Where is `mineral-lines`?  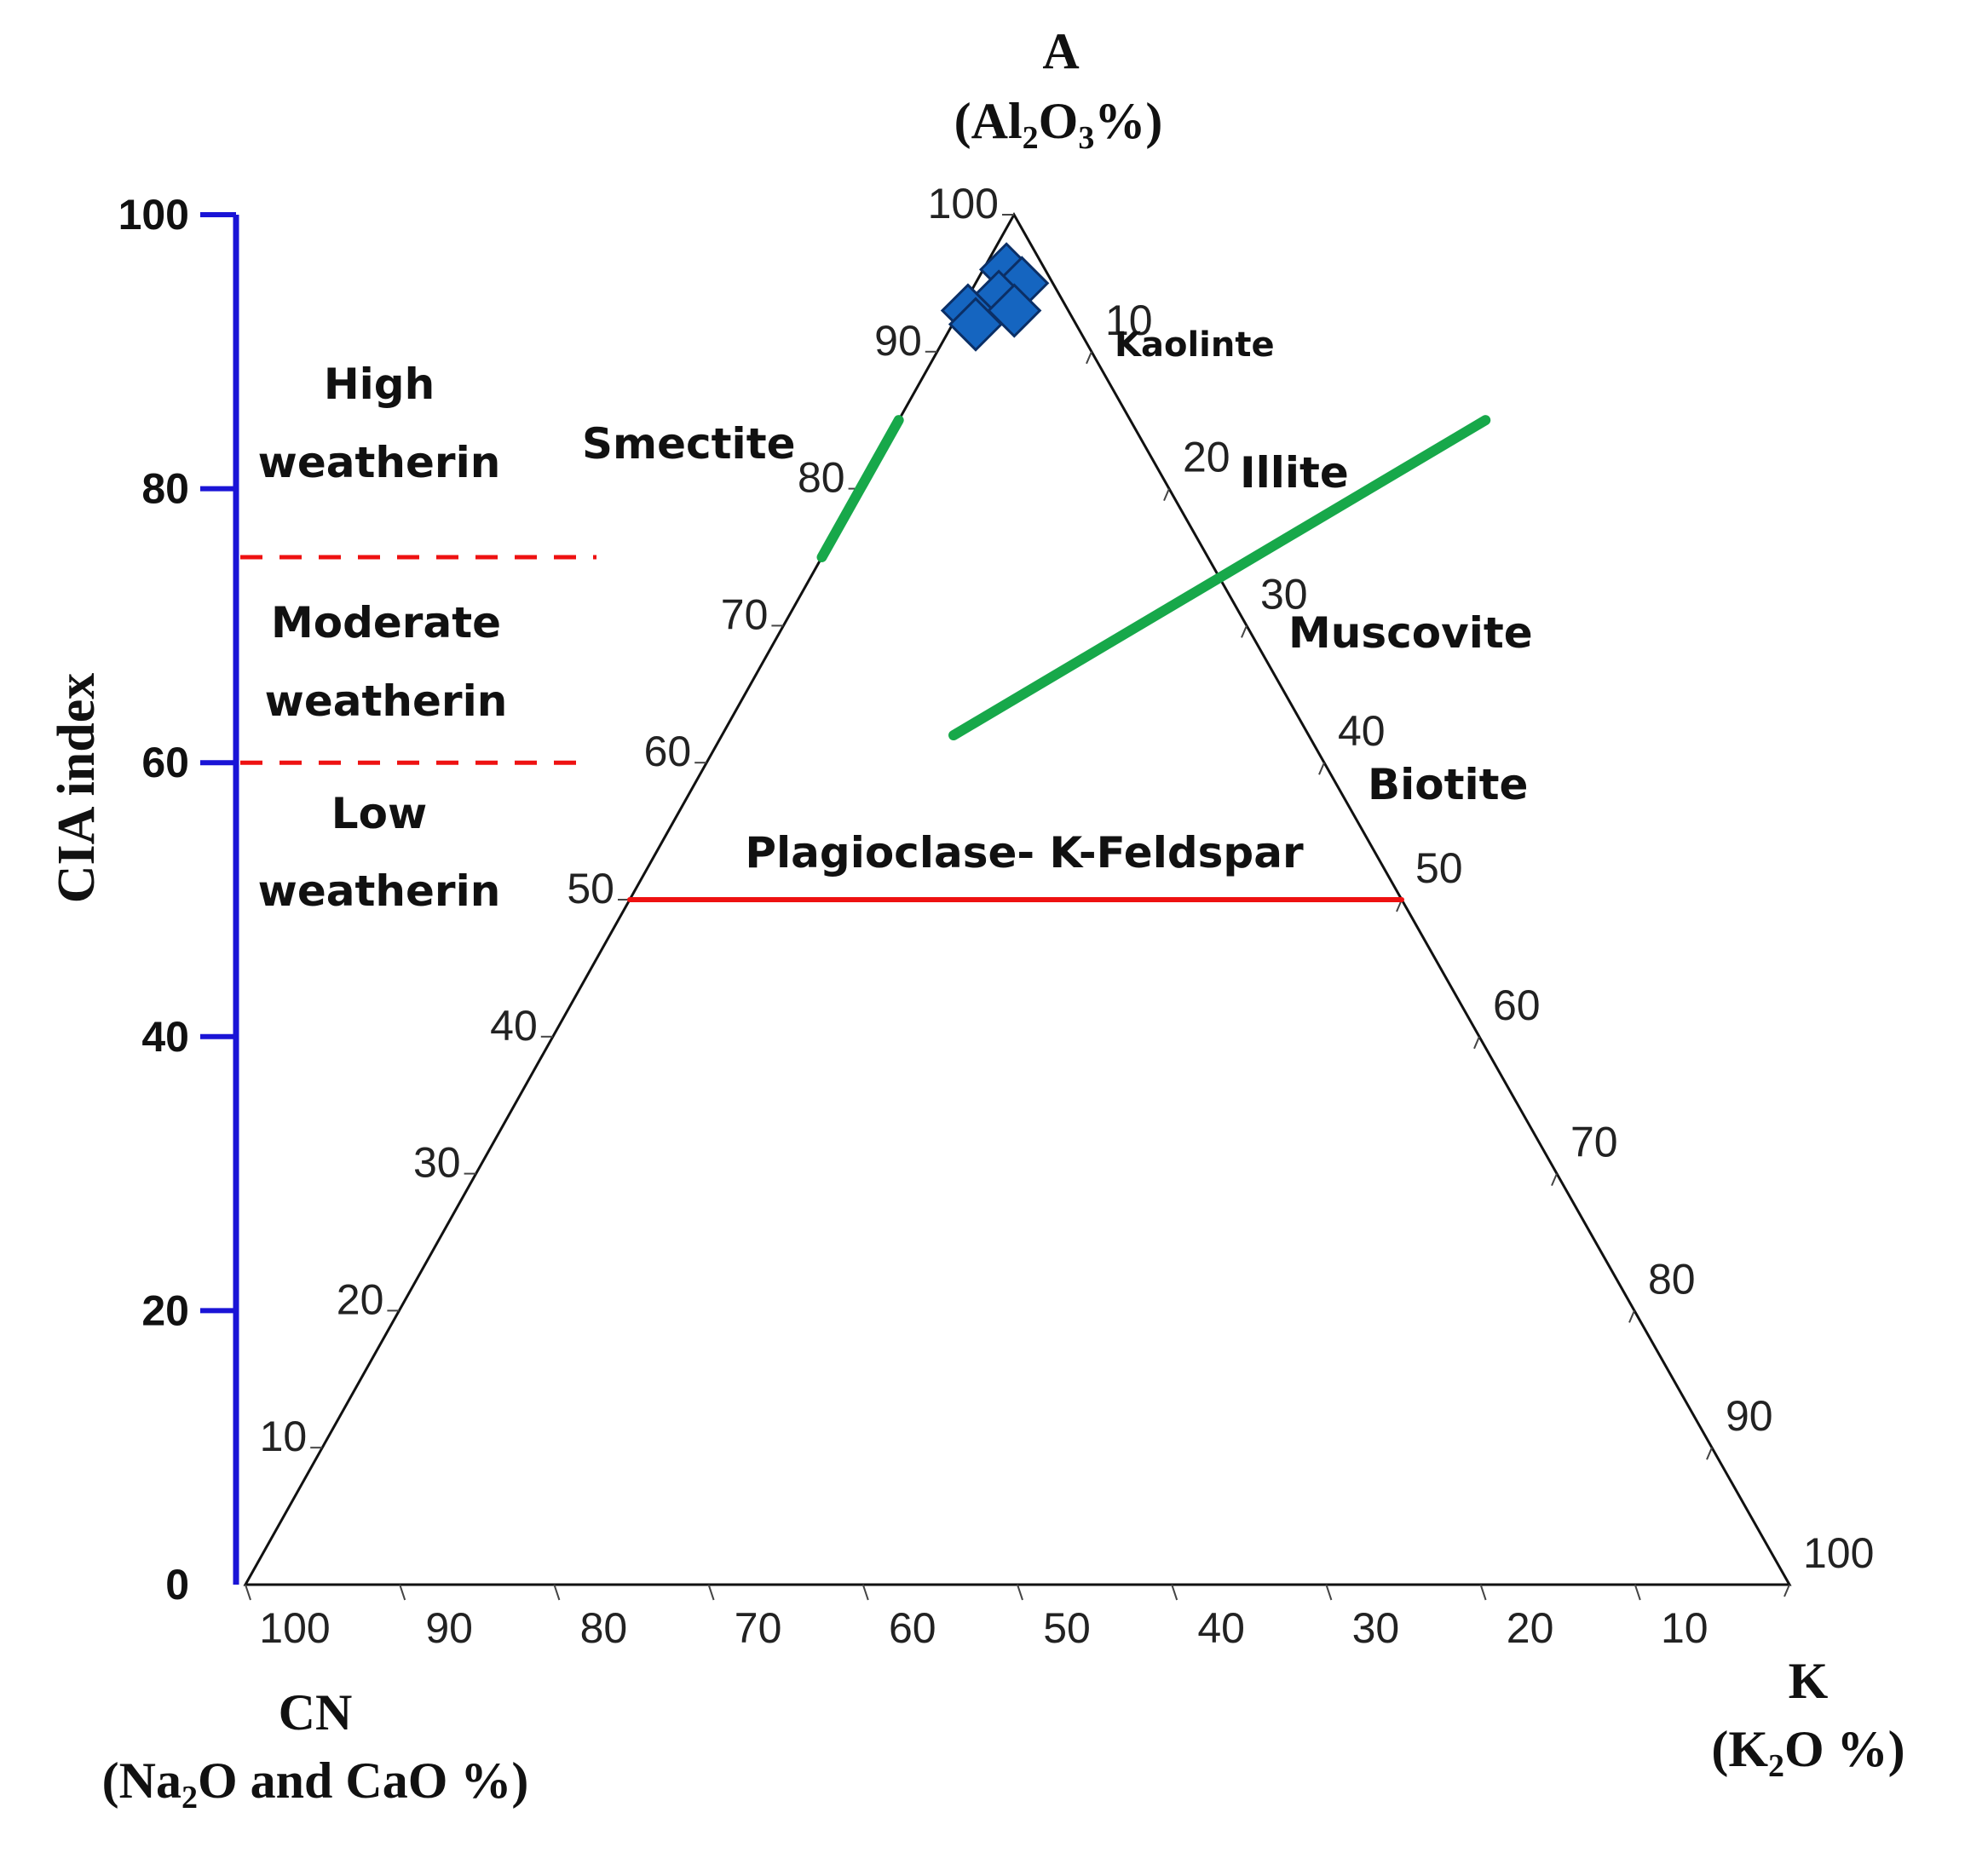
mineral-lines is located at coordinates (1059, 658).